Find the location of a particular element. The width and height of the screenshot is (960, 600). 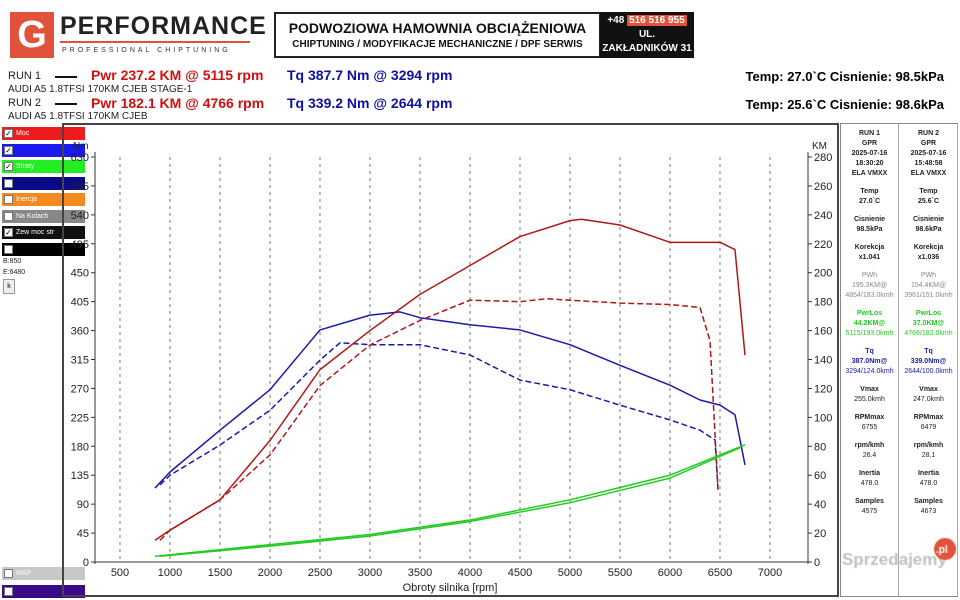

y2-tick-label: 80 is located at coordinates (820, 447).